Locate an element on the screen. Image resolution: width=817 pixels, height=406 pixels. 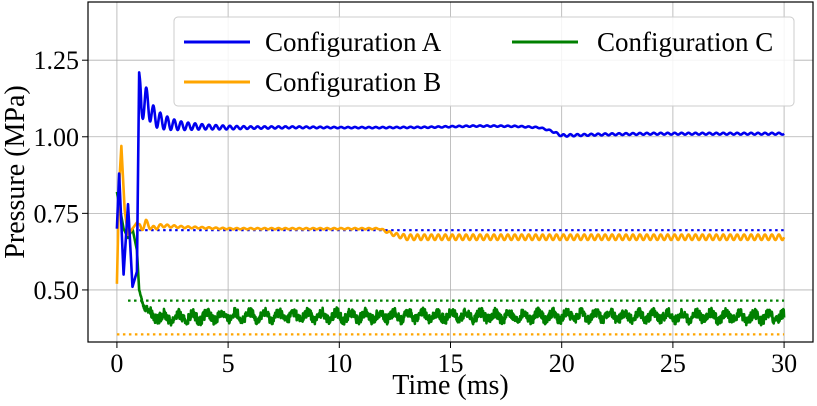
x-tick-label: 15 is located at coordinates (451, 363).